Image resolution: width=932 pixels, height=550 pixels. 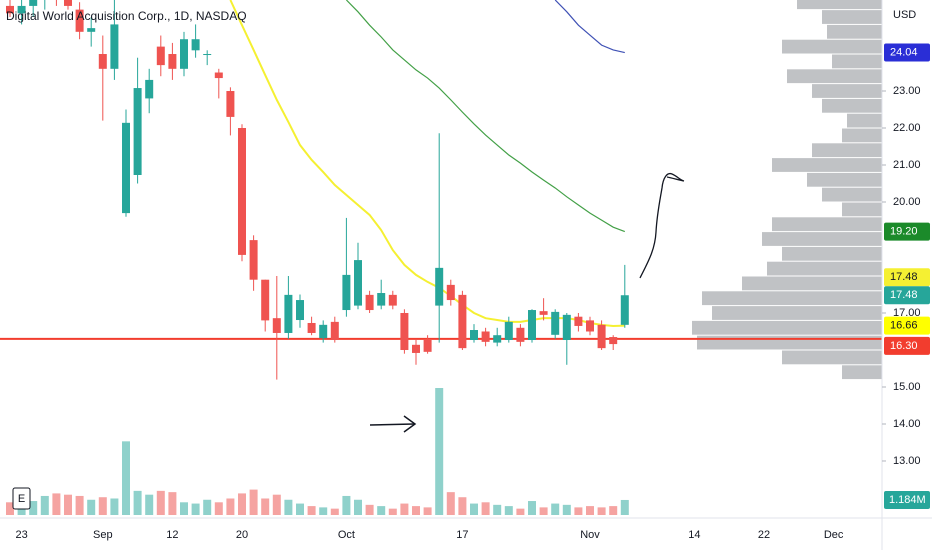 What do you see at coordinates (904, 232) in the screenshot?
I see `price-tag-label: 19.20` at bounding box center [904, 232].